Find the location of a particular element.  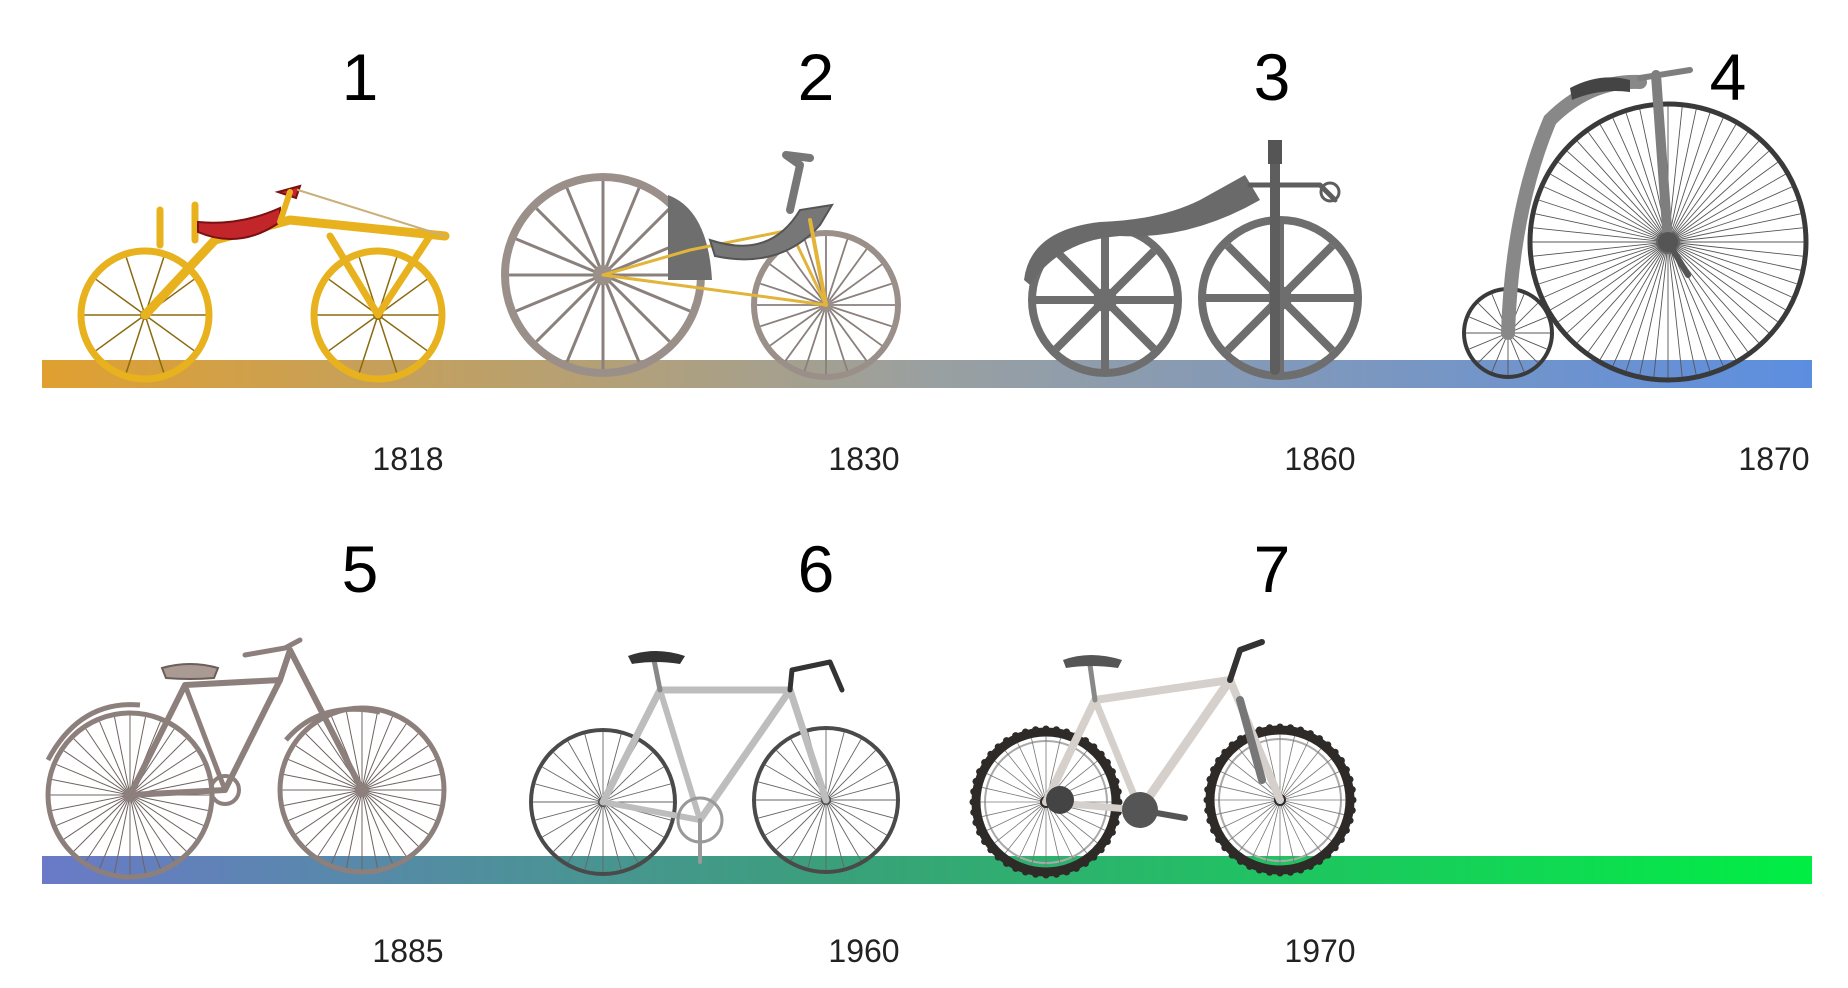

bicycle-draisine-illustration is located at coordinates (263, 283).